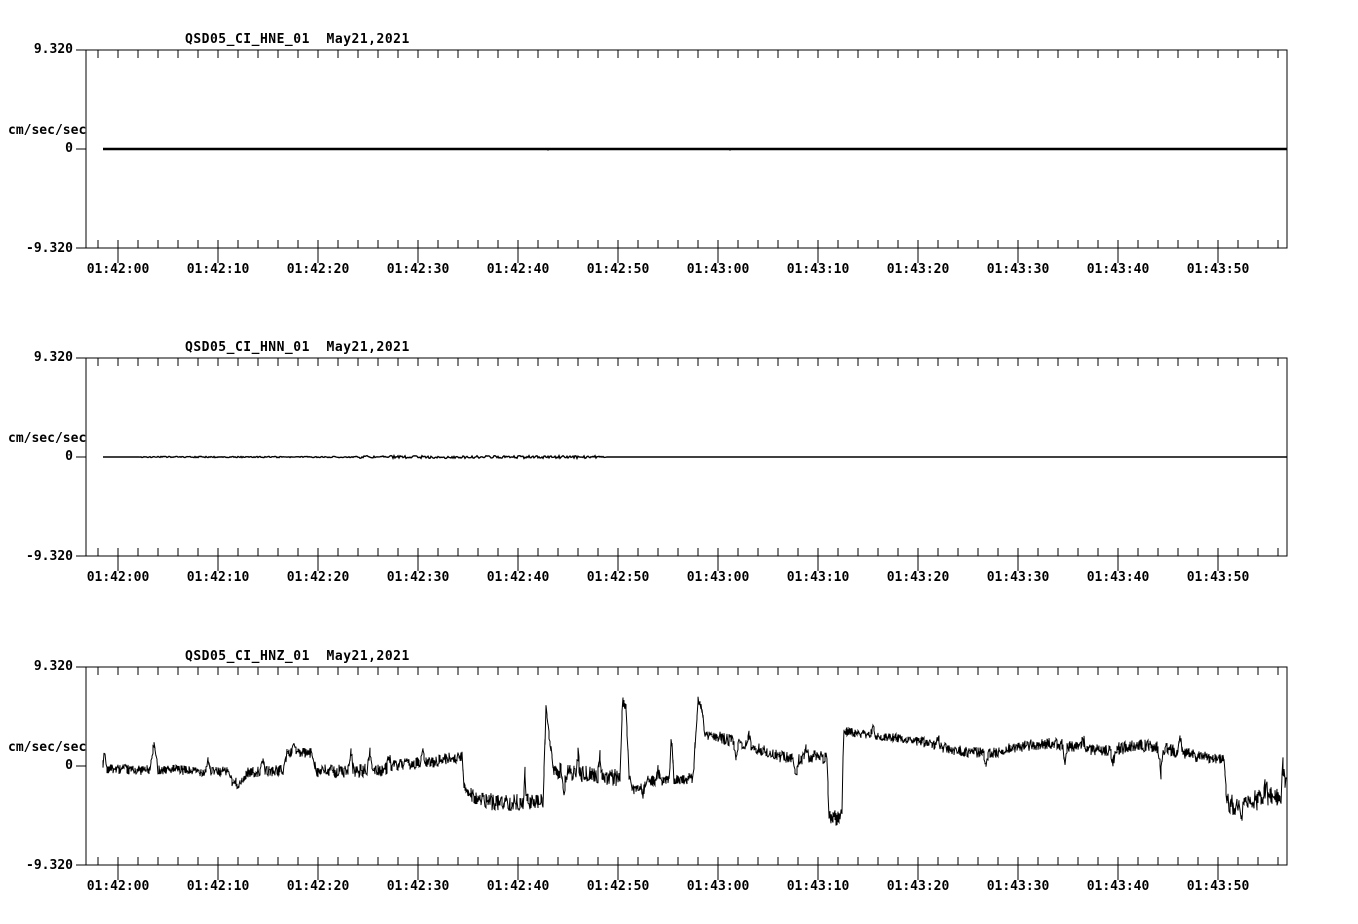  I want to click on hnz-trace, so click(695, 761).